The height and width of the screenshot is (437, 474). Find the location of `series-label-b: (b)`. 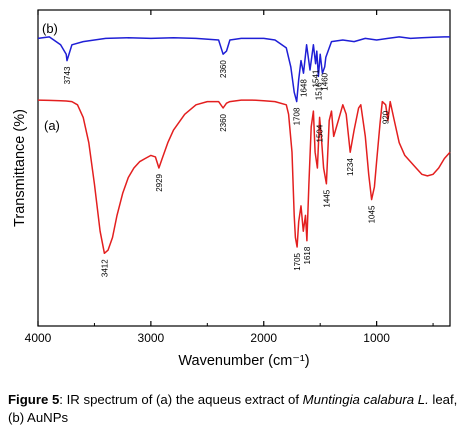

series-label-b: (b) is located at coordinates (50, 28).